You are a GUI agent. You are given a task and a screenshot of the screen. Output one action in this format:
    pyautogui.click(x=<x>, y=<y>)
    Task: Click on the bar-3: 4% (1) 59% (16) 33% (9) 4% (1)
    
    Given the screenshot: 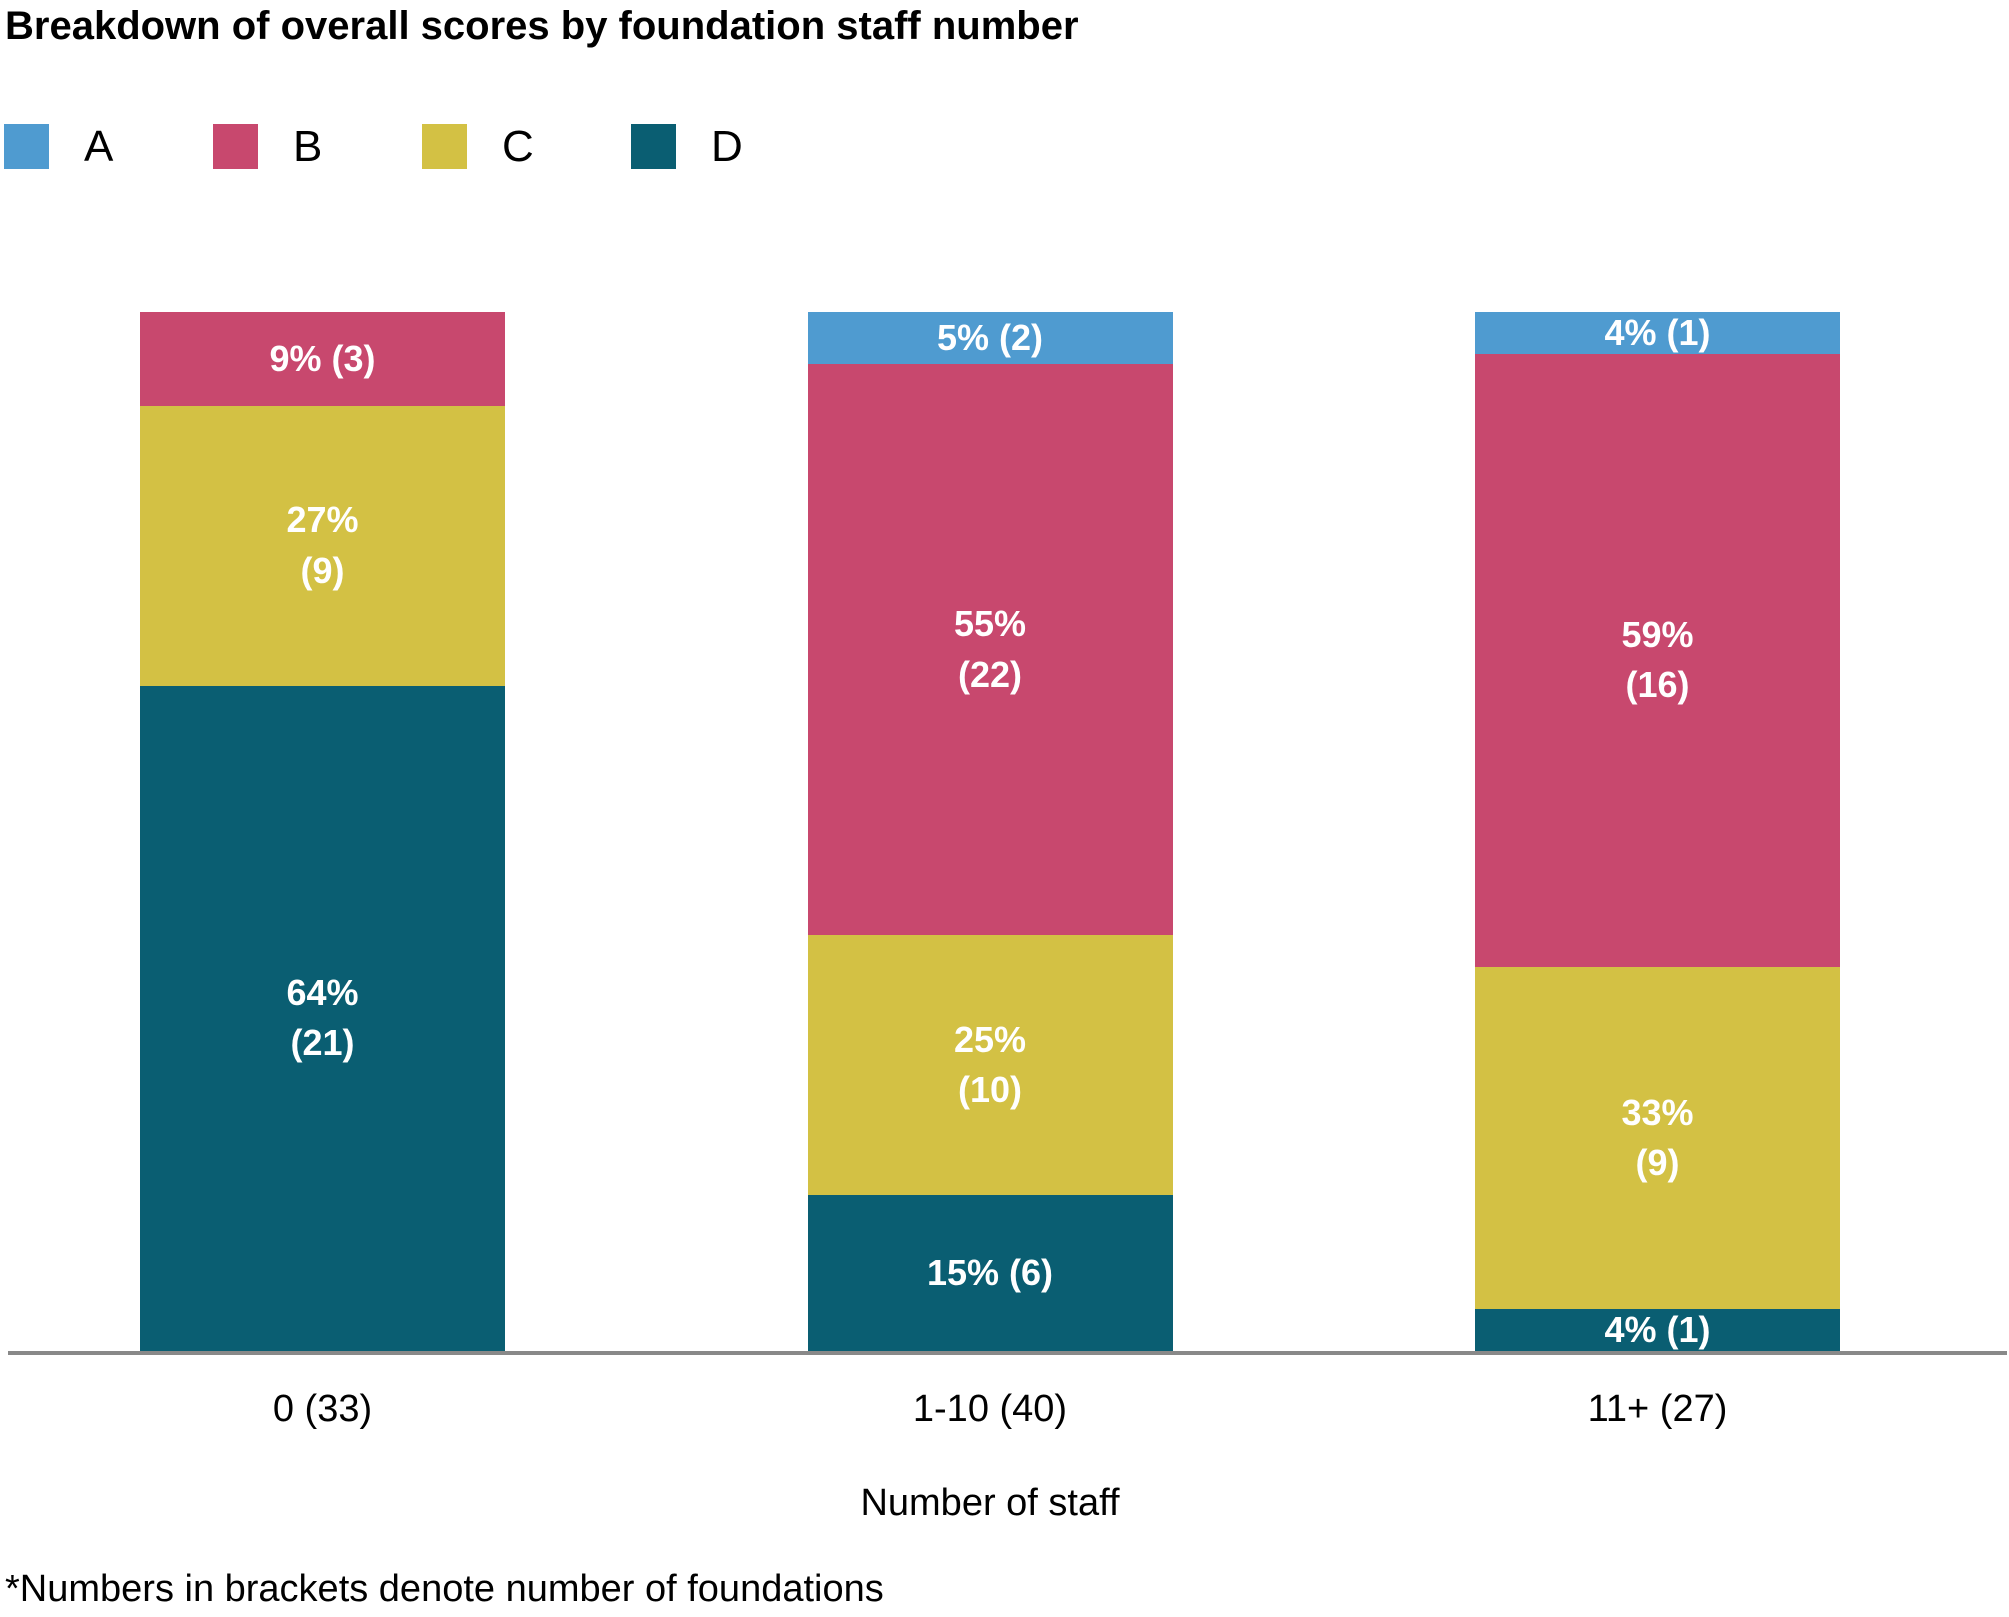 What is the action you would take?
    pyautogui.click(x=1657, y=831)
    